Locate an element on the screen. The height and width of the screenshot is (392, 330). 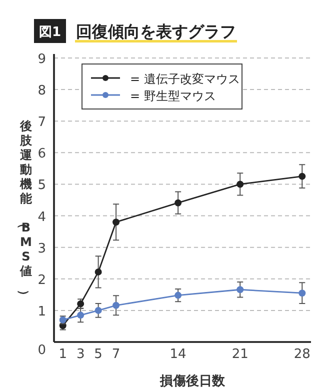
x-tick-label: 3 is located at coordinates (80, 354).